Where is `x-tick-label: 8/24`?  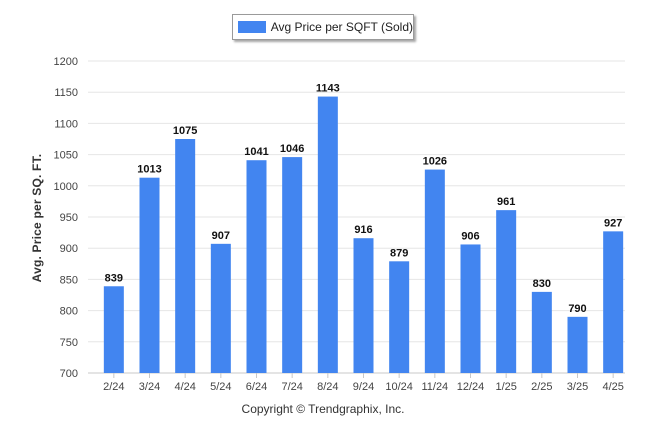 x-tick-label: 8/24 is located at coordinates (327, 387).